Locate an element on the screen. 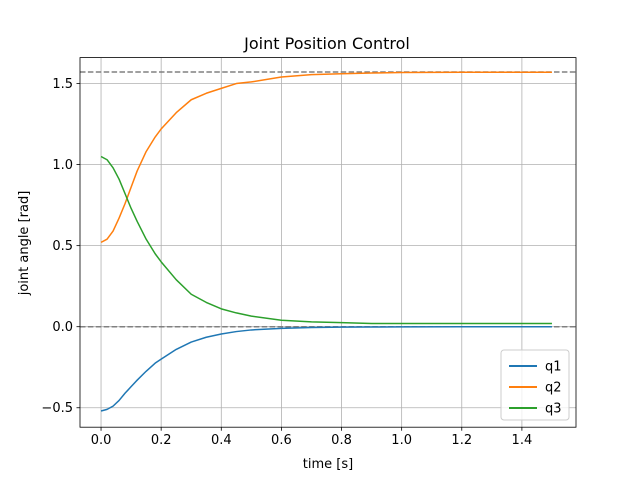  x-tick-label: 0.8 is located at coordinates (341, 440).